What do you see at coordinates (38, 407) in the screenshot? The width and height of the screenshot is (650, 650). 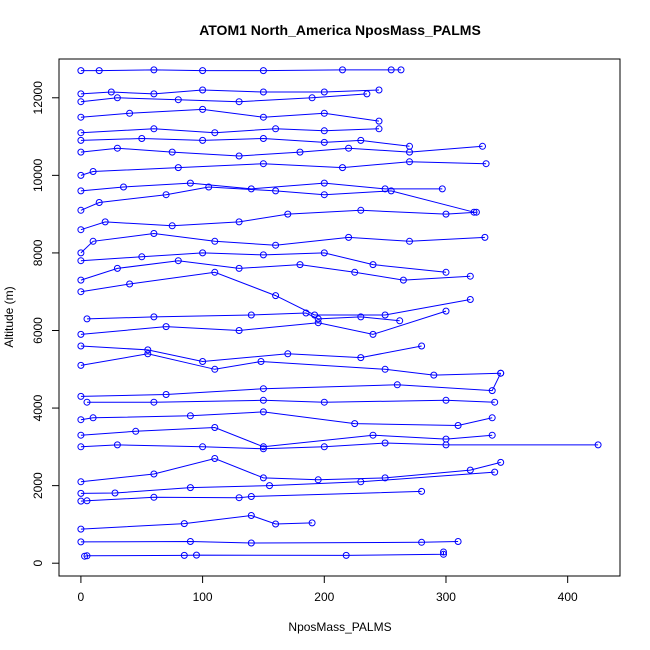 I see `y-tick-label: 4000` at bounding box center [38, 407].